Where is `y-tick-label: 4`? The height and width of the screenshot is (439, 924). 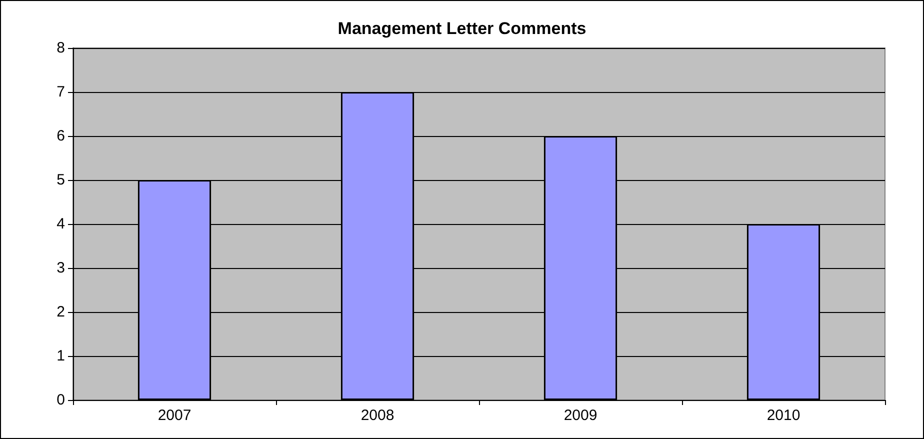 y-tick-label: 4 is located at coordinates (60, 224).